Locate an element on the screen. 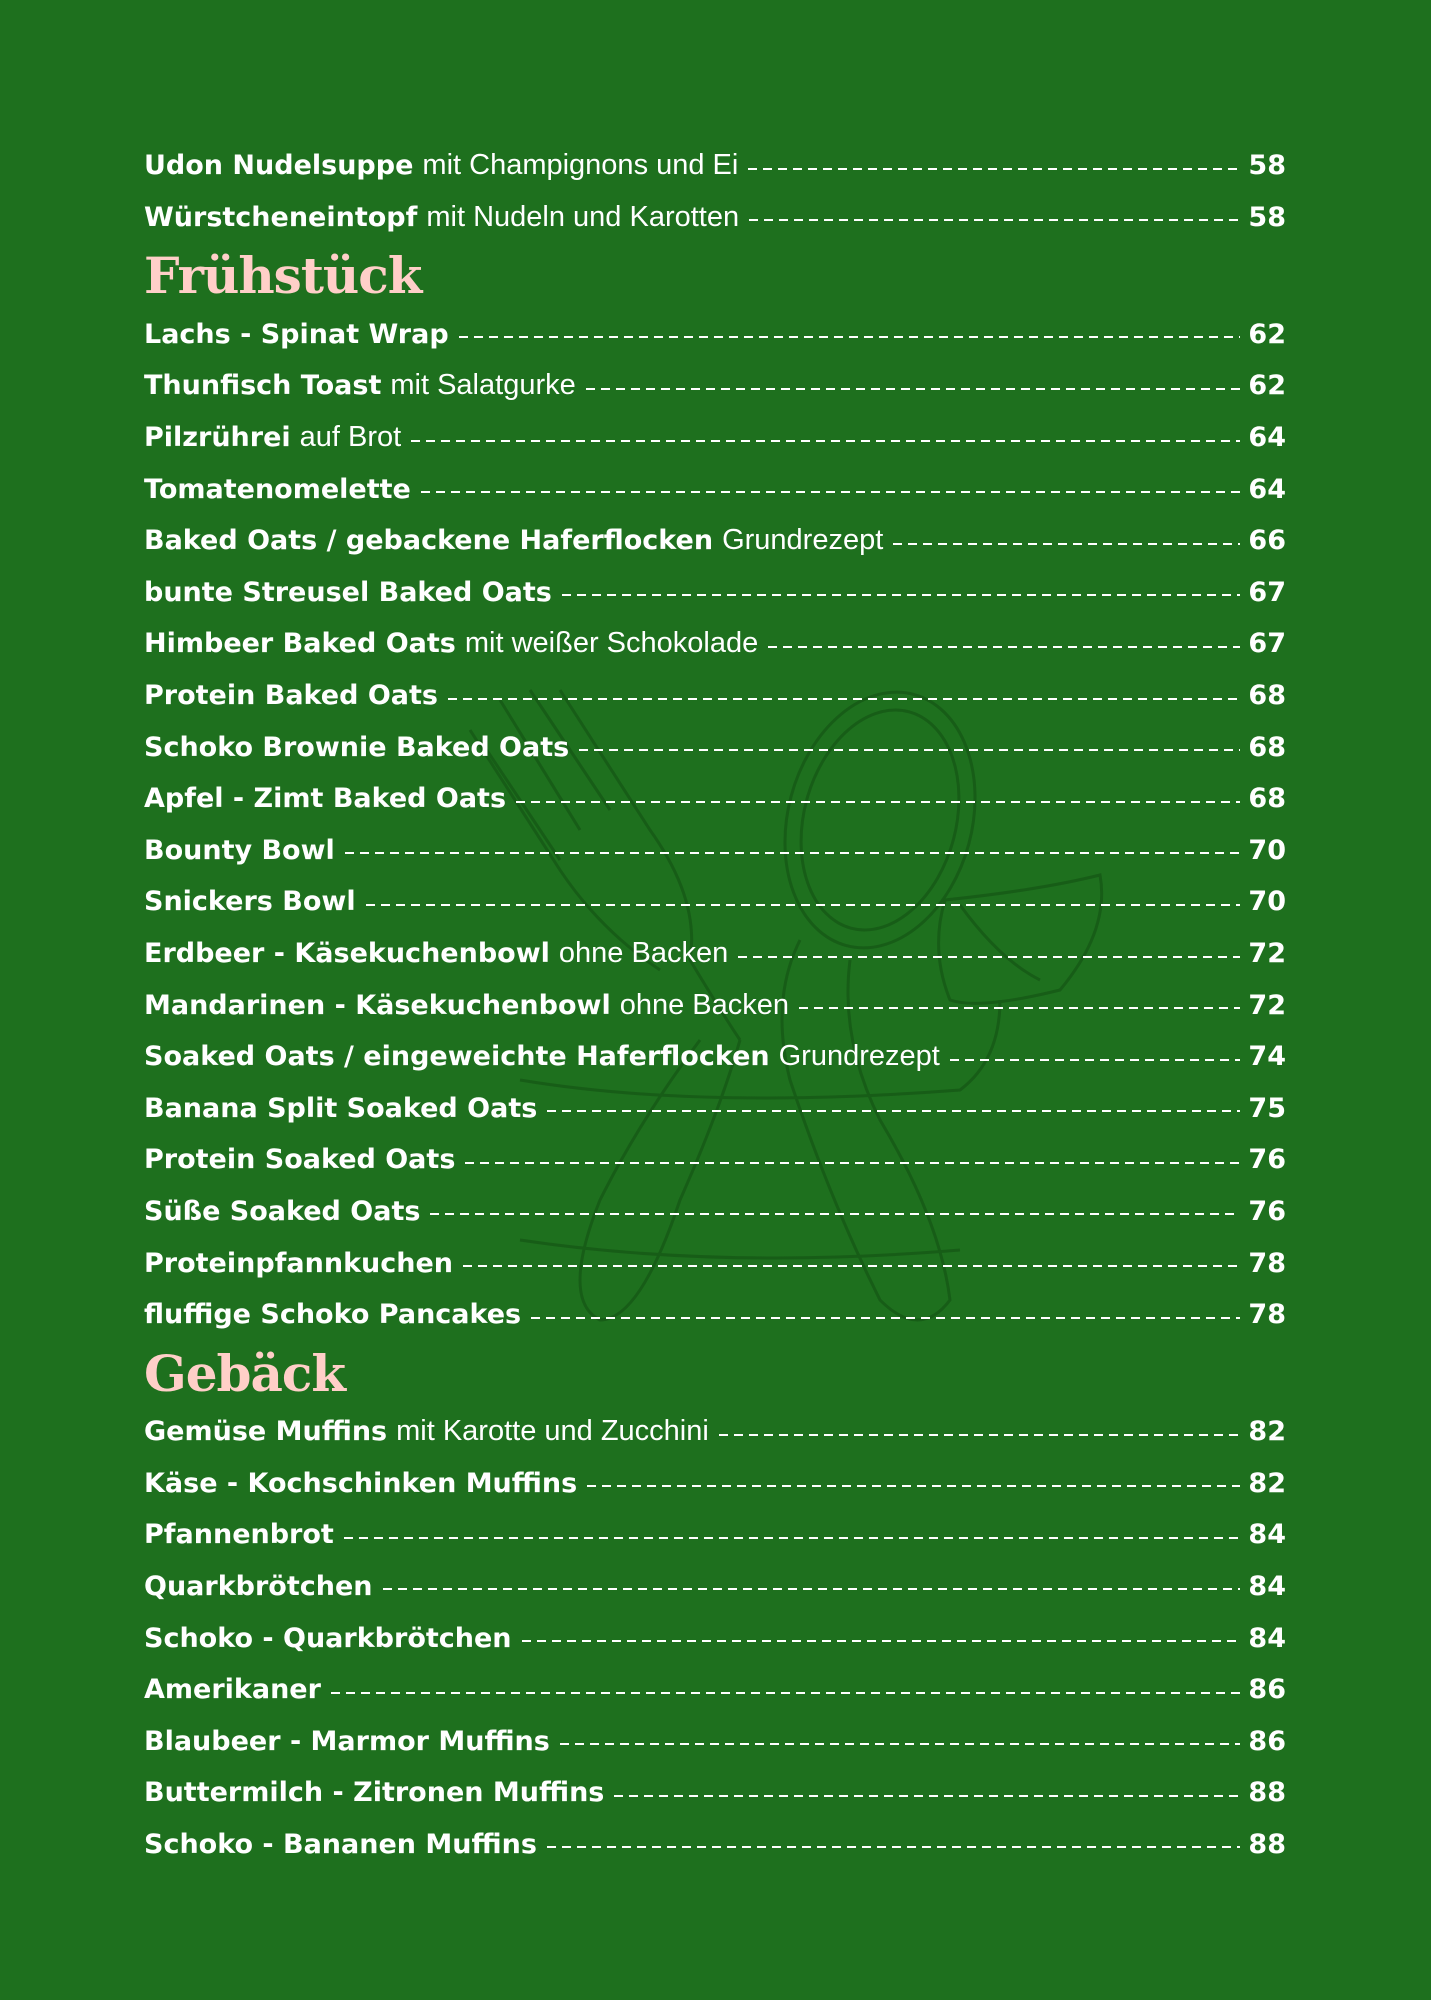  toc-entry: Pfannenbrot 84 is located at coordinates (715, 1535).